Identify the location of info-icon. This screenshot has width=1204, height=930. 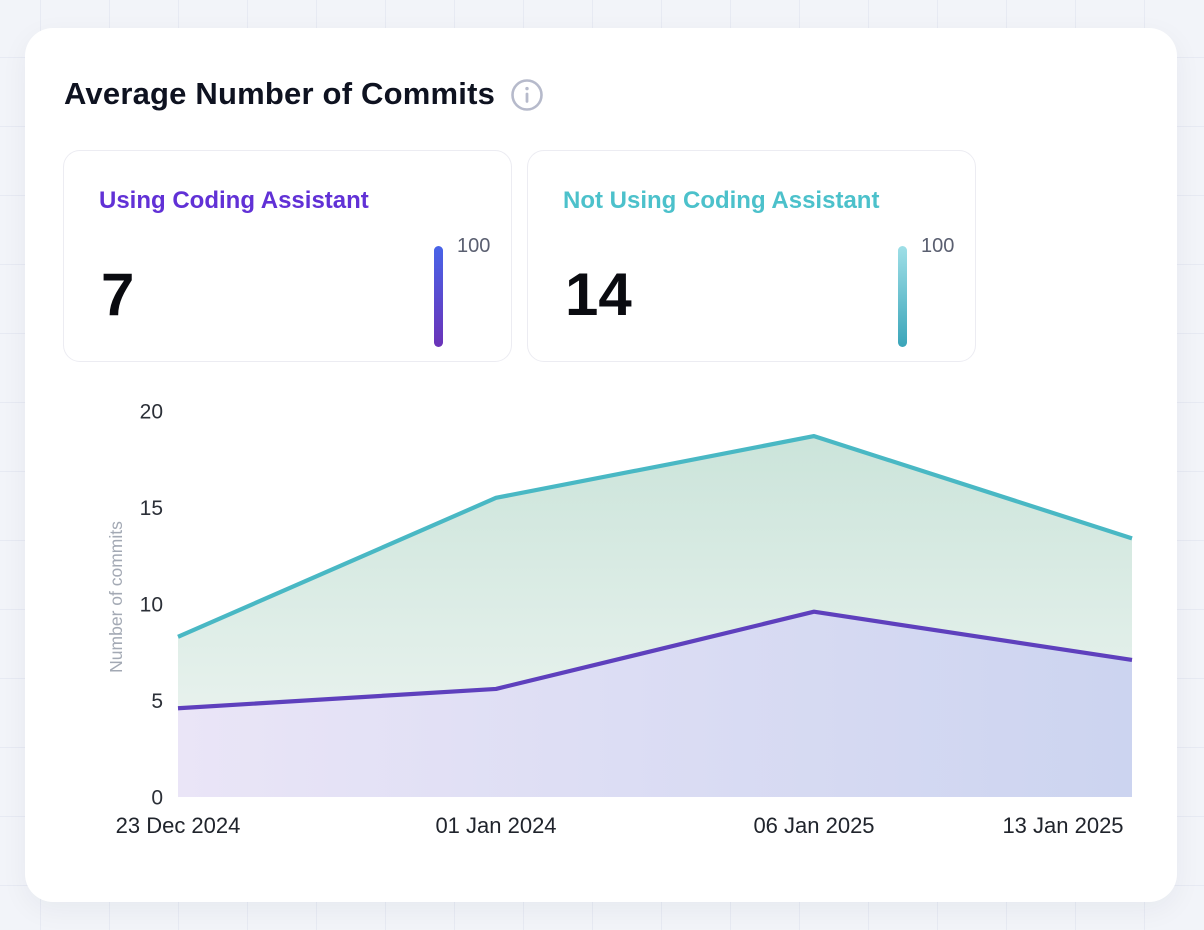
(527, 95).